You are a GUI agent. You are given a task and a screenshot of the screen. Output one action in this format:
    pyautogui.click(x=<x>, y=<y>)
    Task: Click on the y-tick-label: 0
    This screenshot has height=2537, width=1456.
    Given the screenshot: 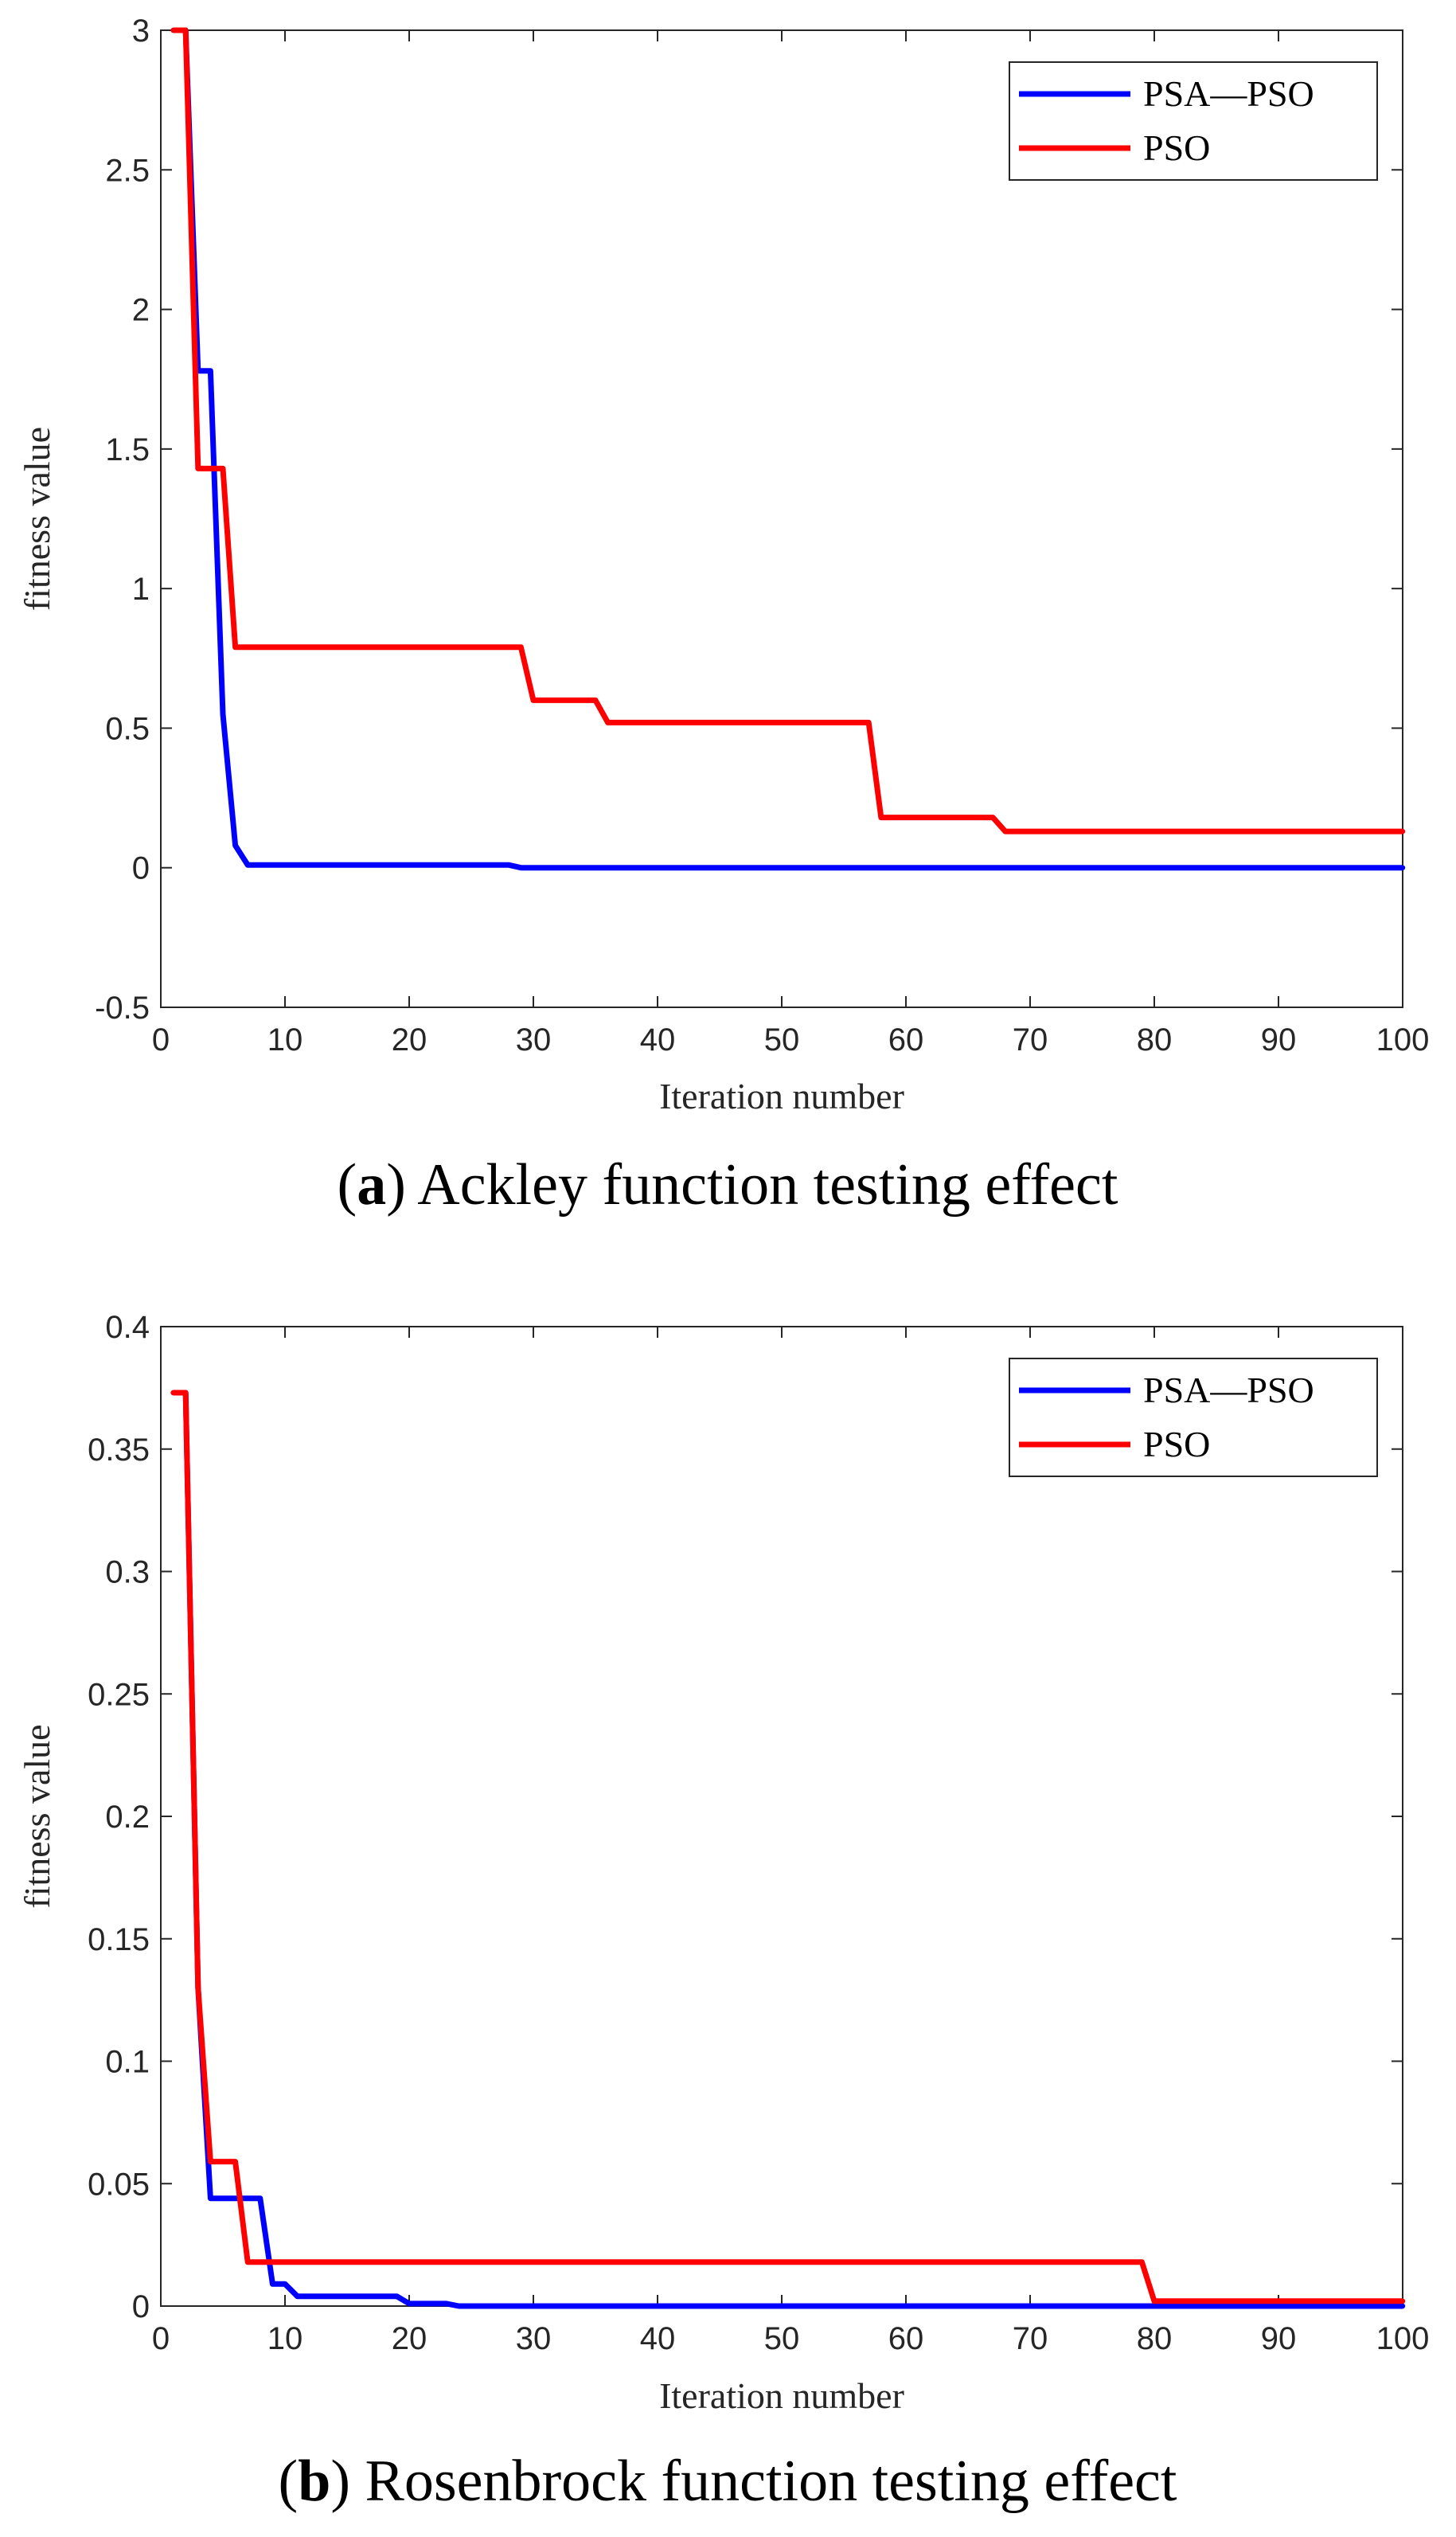 What is the action you would take?
    pyautogui.click(x=141, y=868)
    